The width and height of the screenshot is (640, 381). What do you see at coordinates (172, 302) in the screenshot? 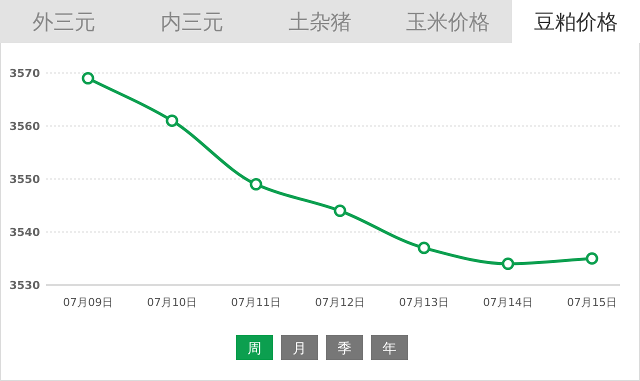
I see `x-tick-label: 07月10日` at bounding box center [172, 302].